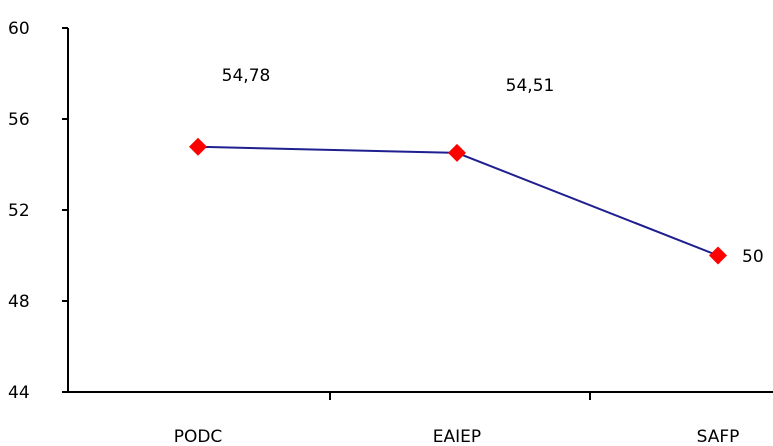  I want to click on x-category-label: SAFP, so click(718, 436).